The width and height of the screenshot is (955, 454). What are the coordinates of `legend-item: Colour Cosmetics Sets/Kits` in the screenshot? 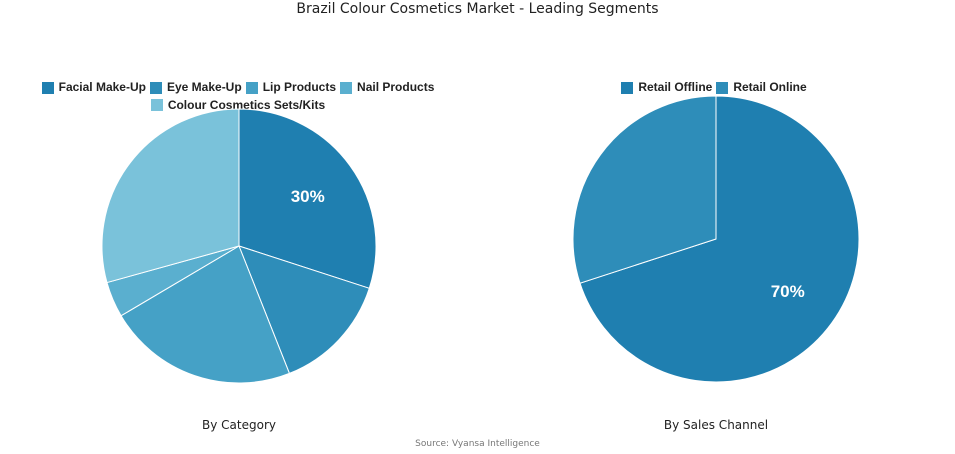 It's located at (238, 105).